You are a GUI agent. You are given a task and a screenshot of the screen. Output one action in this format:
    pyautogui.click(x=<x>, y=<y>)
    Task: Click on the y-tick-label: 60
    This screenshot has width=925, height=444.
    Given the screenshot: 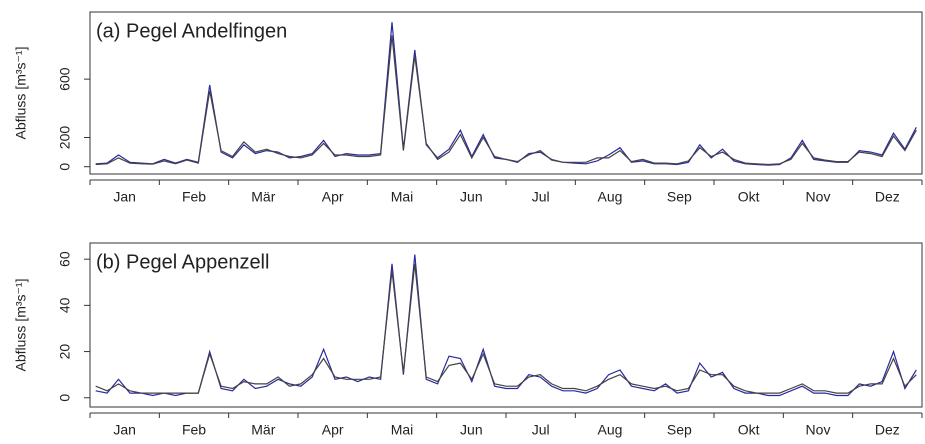 What is the action you would take?
    pyautogui.click(x=65, y=259)
    